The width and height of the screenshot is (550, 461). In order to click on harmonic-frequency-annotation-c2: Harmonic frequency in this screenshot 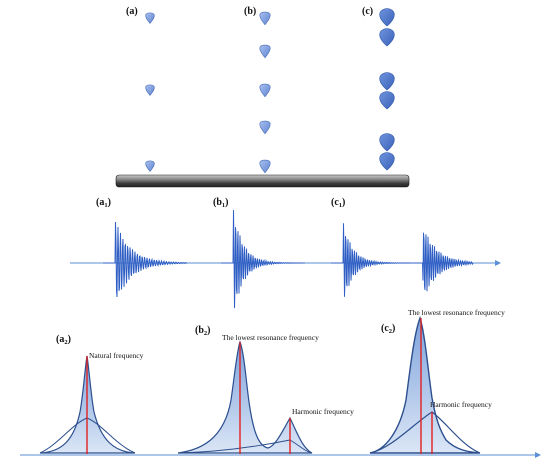, I will do `click(461, 404)`.